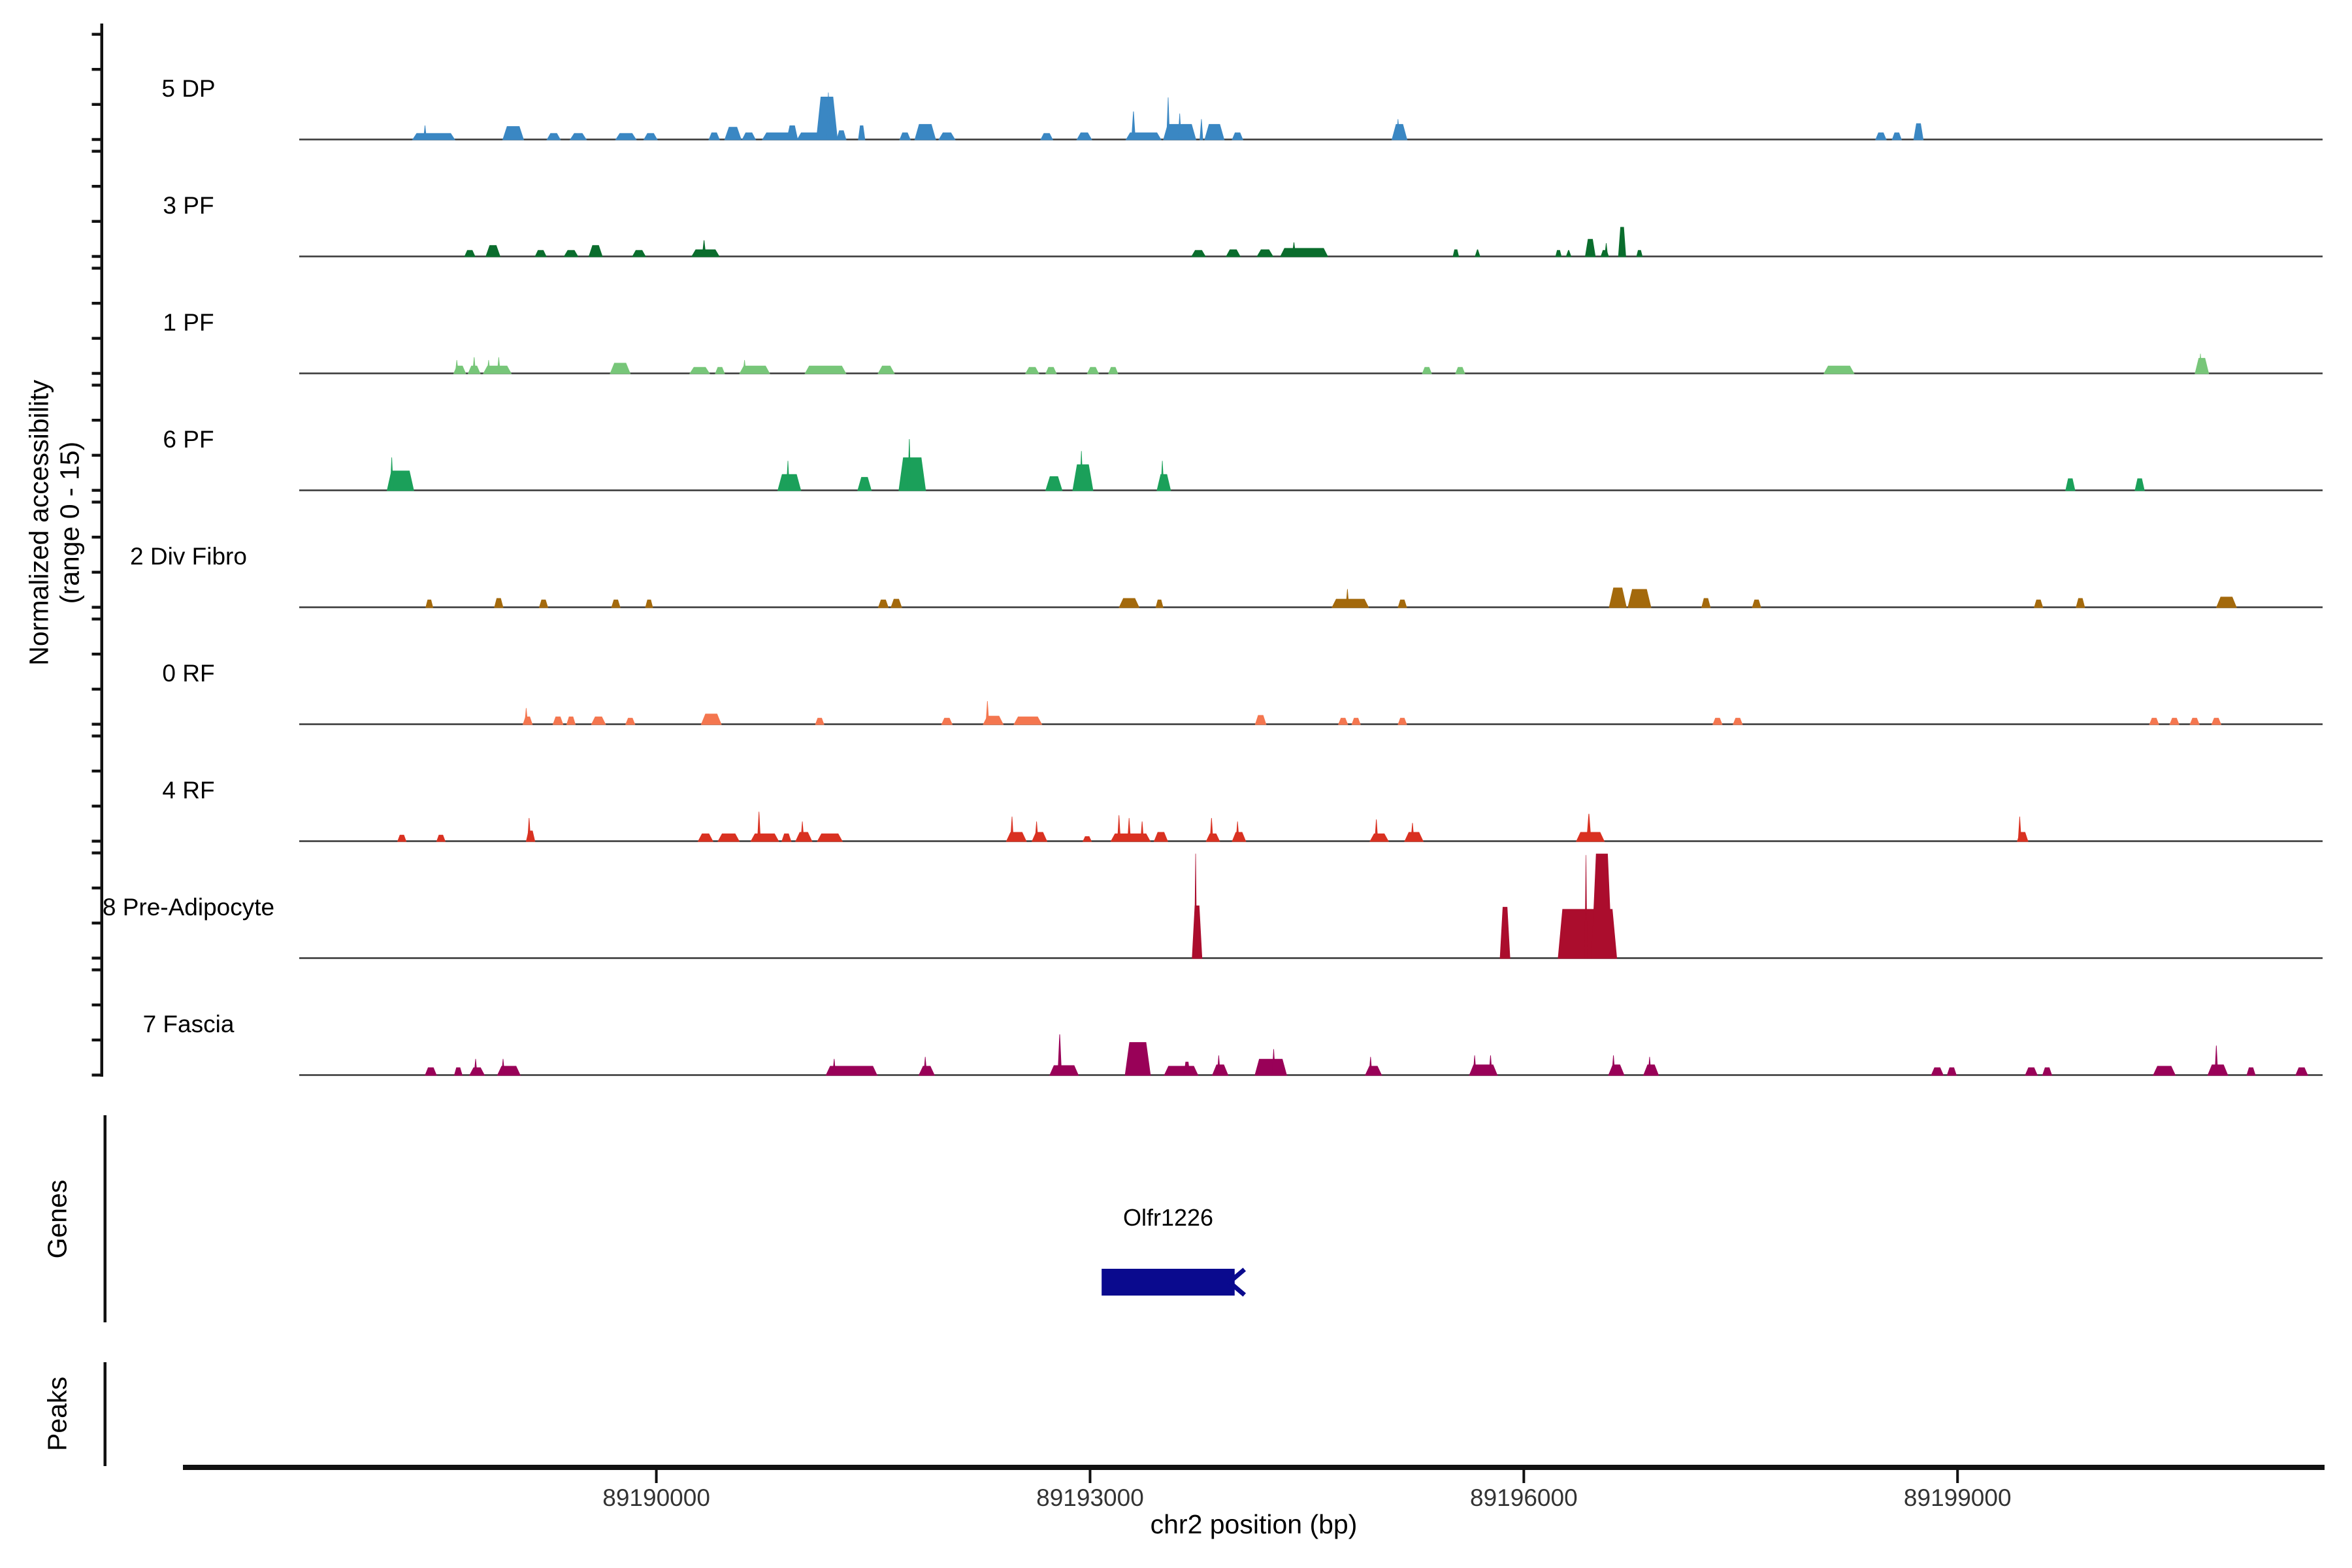  What do you see at coordinates (69, 522) in the screenshot?
I see `y-axis-title-line2: (range 0 - 15)` at bounding box center [69, 522].